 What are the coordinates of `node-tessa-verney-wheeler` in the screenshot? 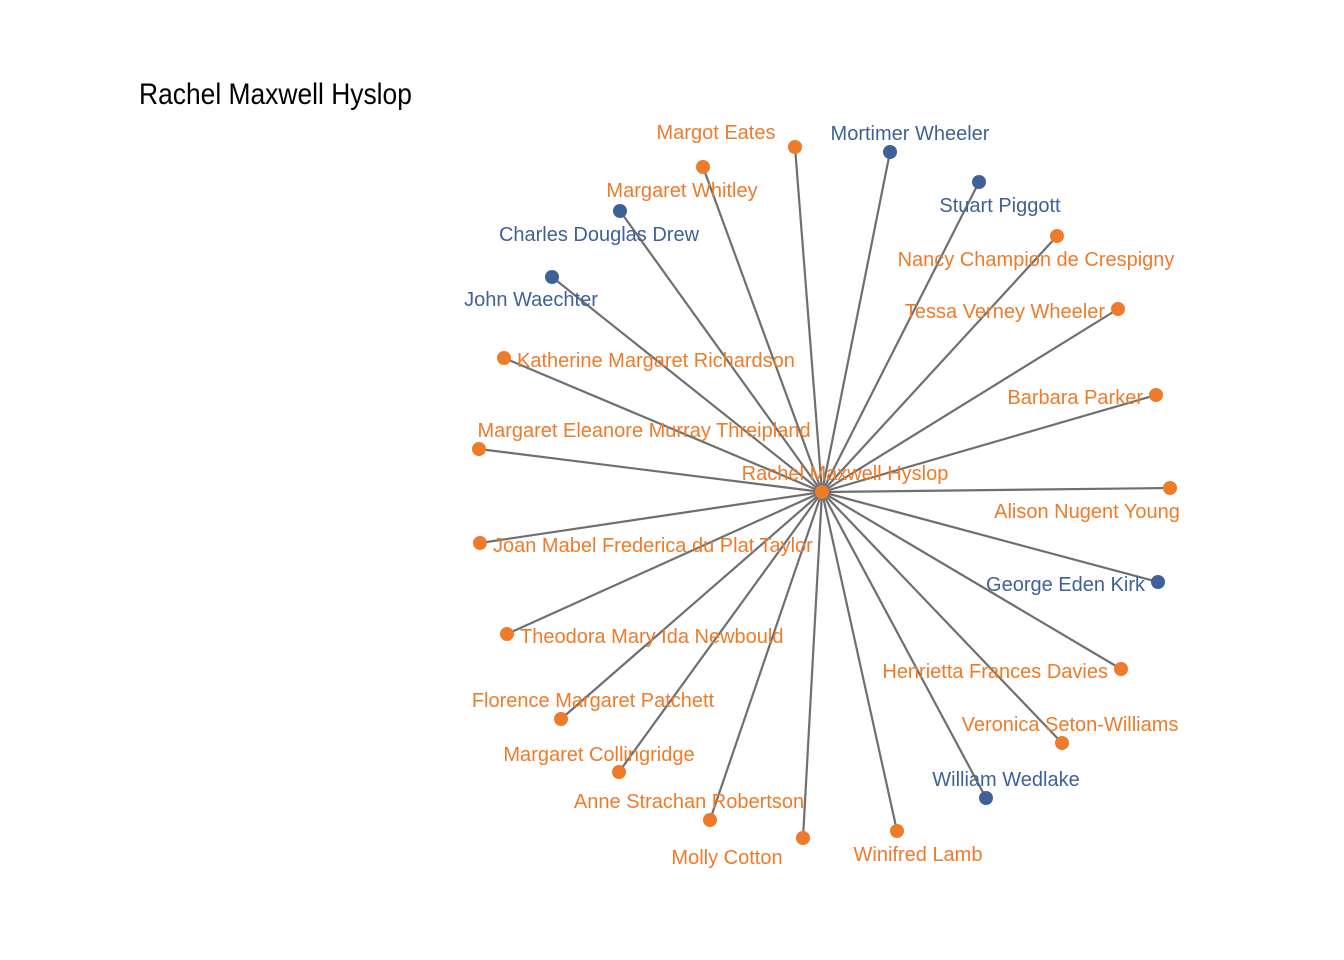 It's located at (1118, 309).